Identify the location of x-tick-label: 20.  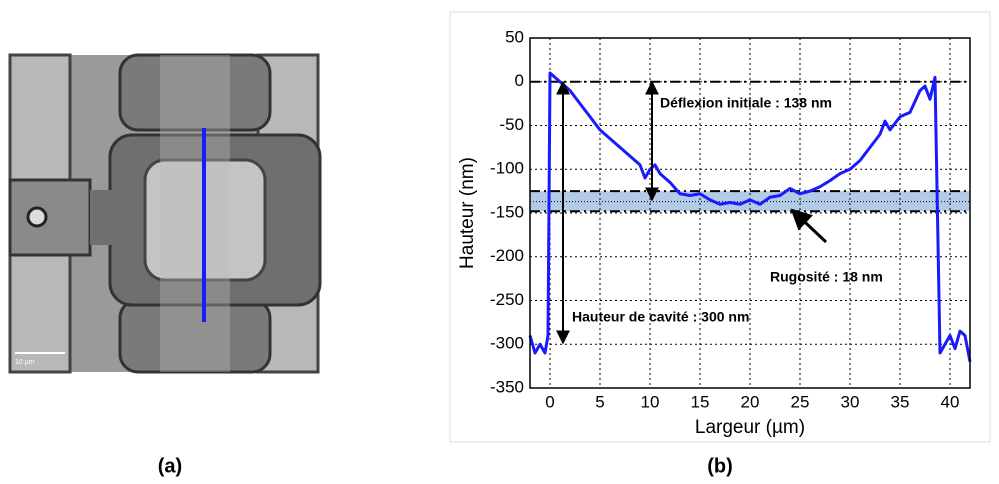
(750, 401).